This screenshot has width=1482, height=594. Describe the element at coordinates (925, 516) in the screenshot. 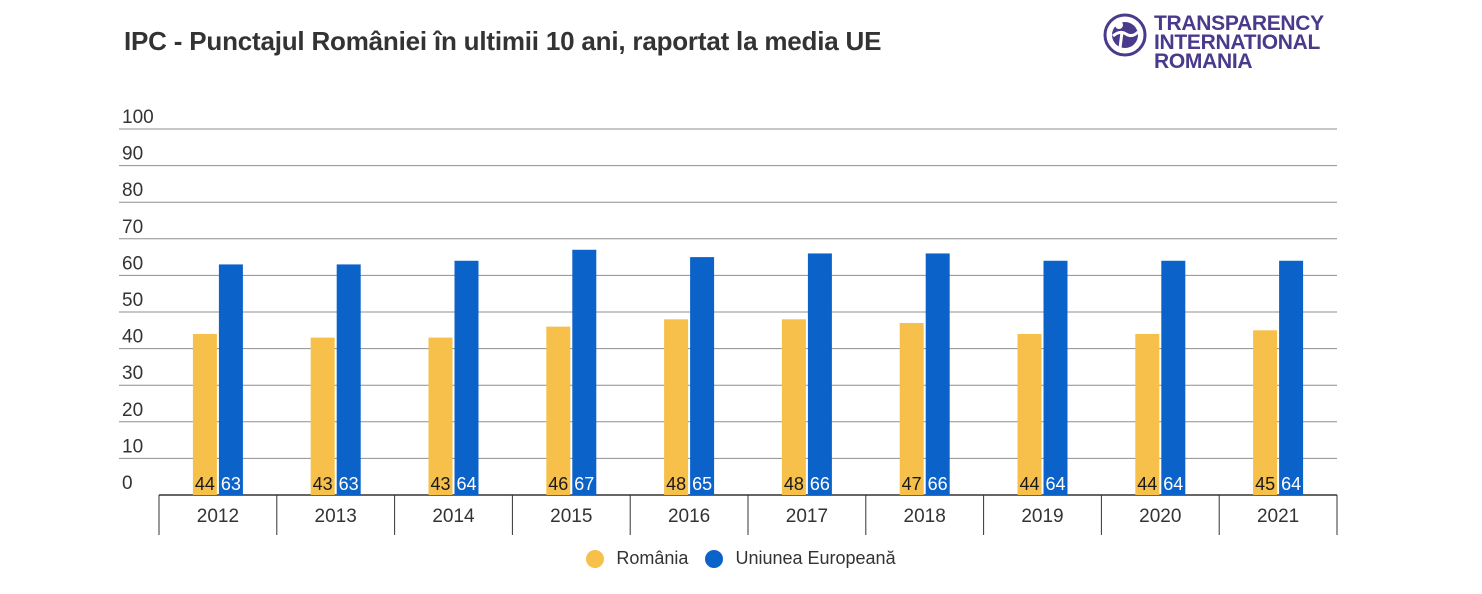

I see `x-tick-label: 2018` at that location.